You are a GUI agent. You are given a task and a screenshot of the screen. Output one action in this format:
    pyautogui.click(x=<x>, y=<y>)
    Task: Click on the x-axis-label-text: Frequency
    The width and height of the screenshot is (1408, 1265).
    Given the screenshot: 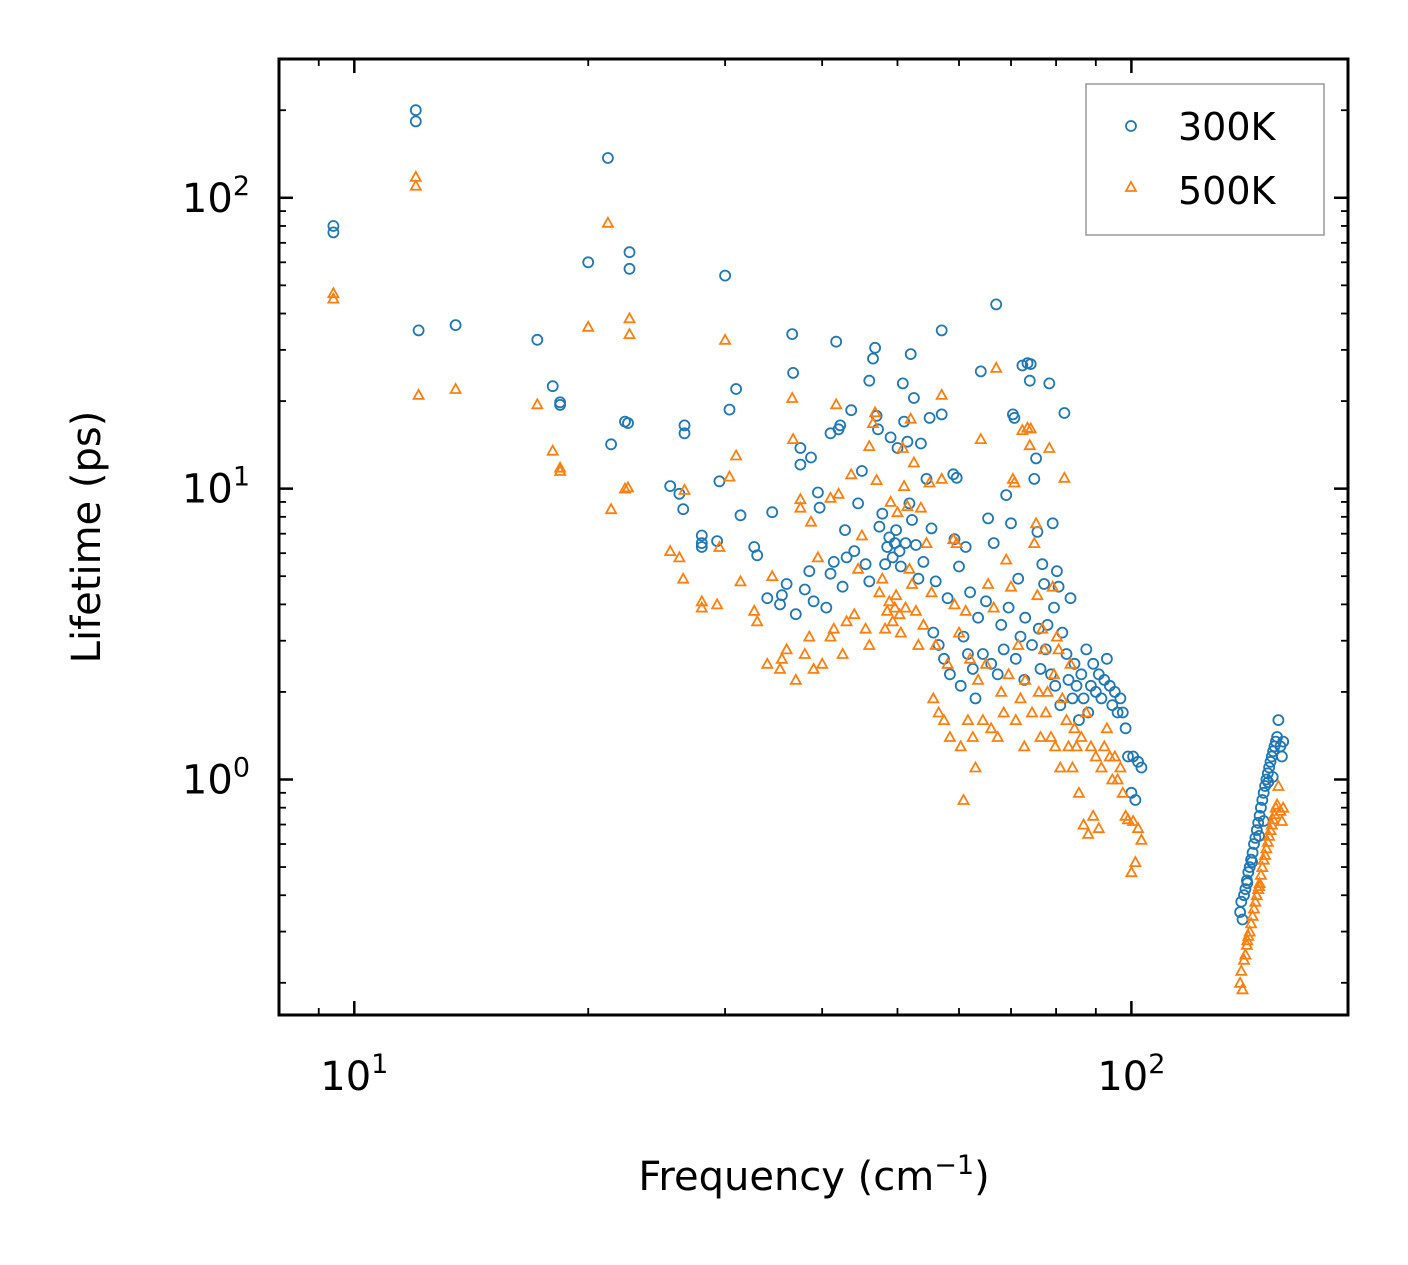 What is the action you would take?
    pyautogui.click(x=741, y=1177)
    